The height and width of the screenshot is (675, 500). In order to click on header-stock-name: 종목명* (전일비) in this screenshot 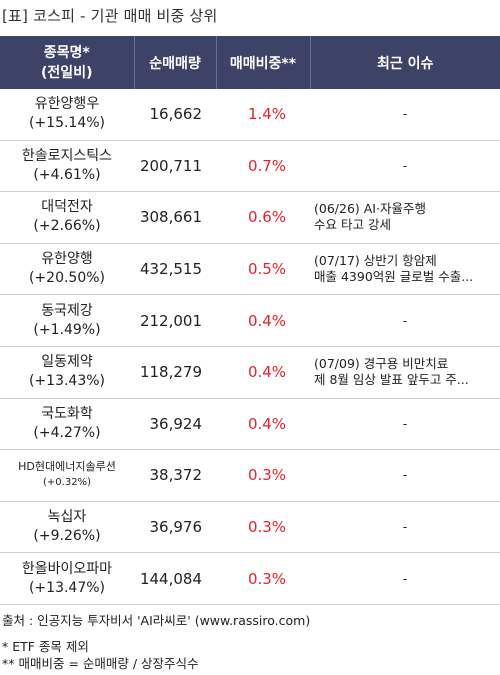, I will do `click(67, 62)`.